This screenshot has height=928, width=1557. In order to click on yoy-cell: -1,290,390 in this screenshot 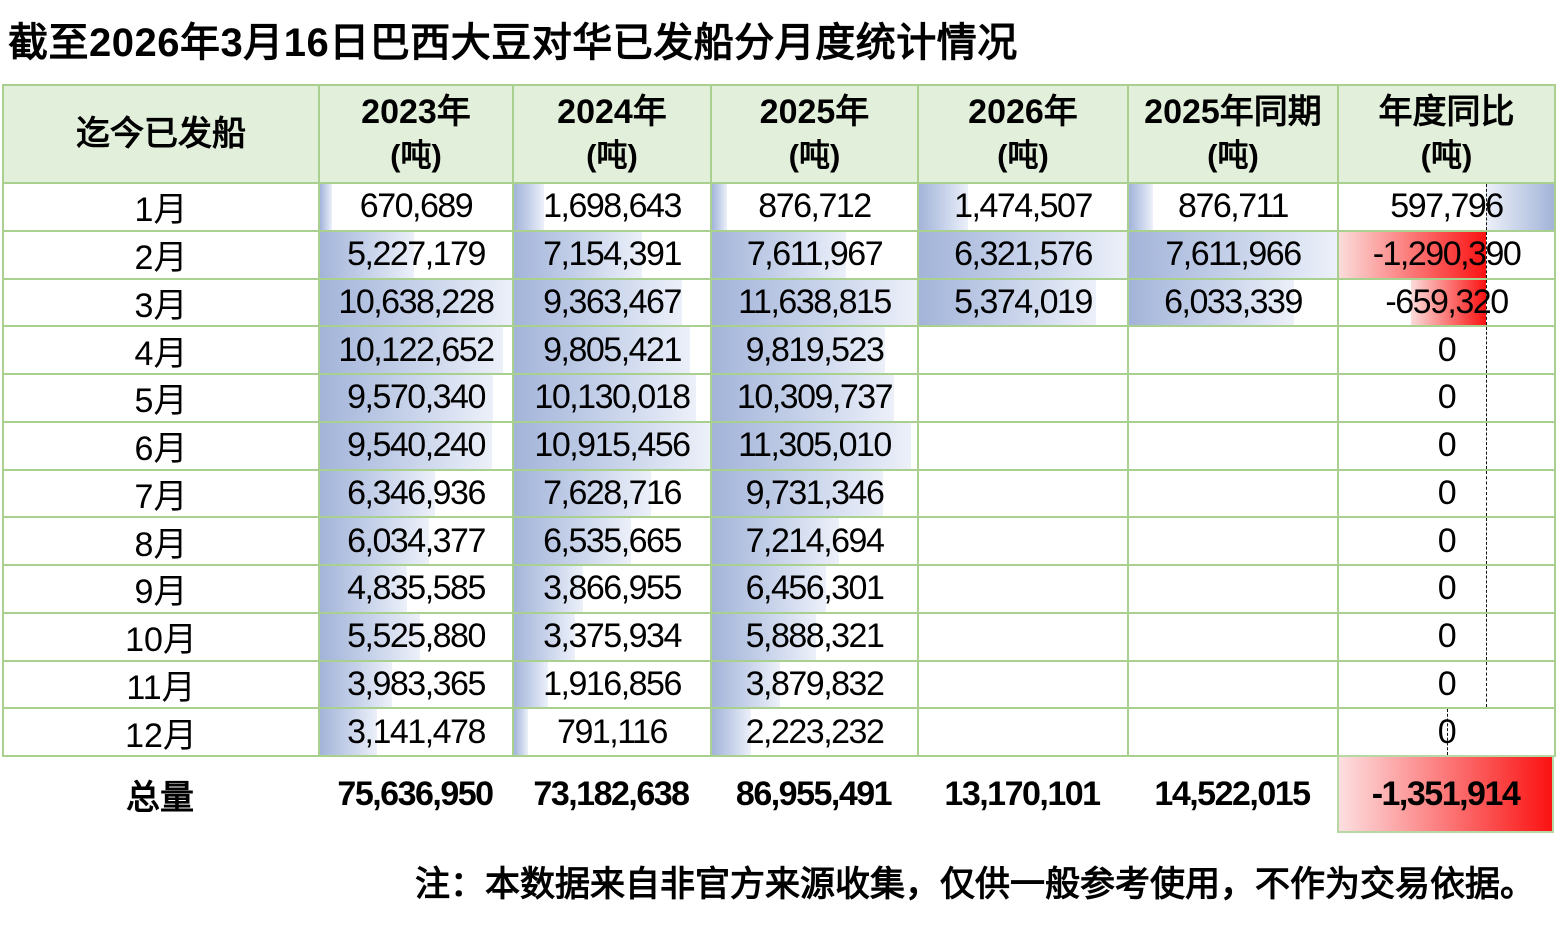, I will do `click(1447, 255)`.